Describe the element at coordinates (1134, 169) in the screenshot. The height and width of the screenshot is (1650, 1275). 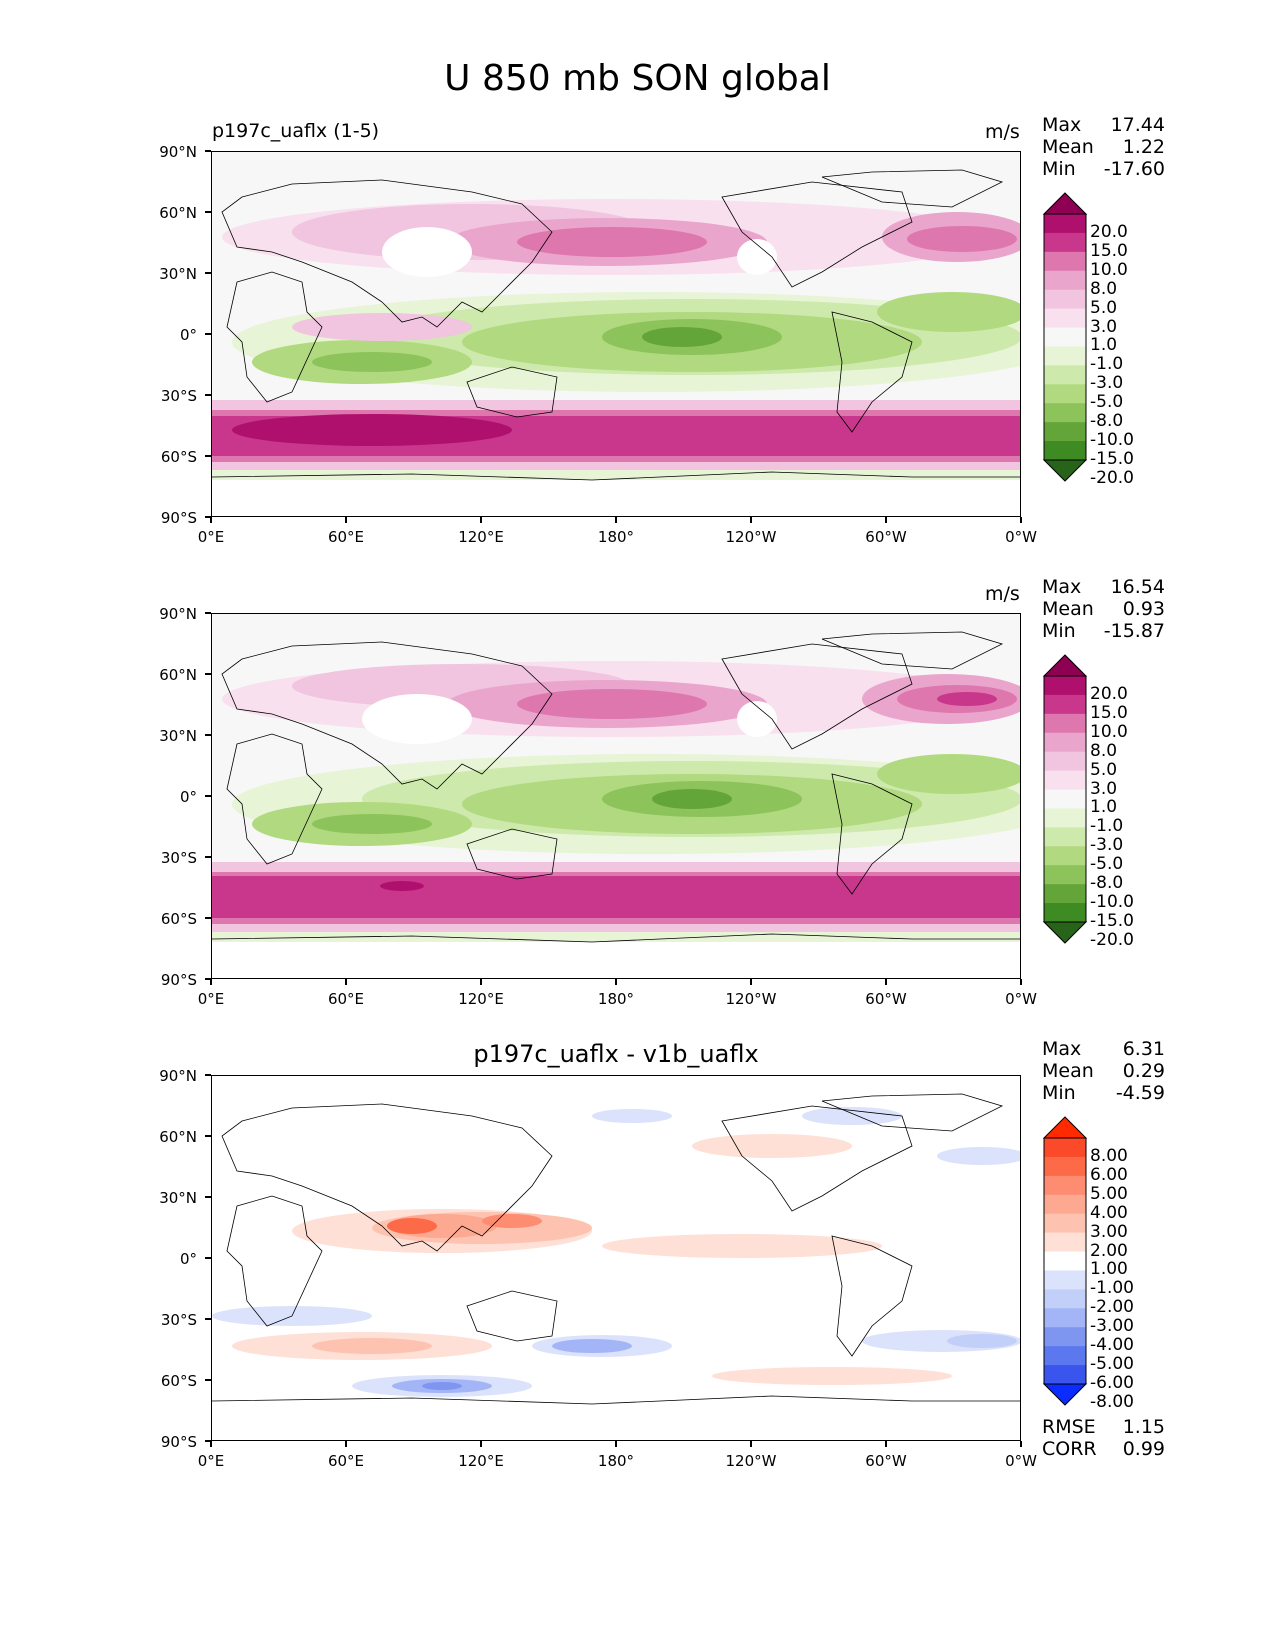
I see `panel1-stat-min-value: -17.60` at that location.